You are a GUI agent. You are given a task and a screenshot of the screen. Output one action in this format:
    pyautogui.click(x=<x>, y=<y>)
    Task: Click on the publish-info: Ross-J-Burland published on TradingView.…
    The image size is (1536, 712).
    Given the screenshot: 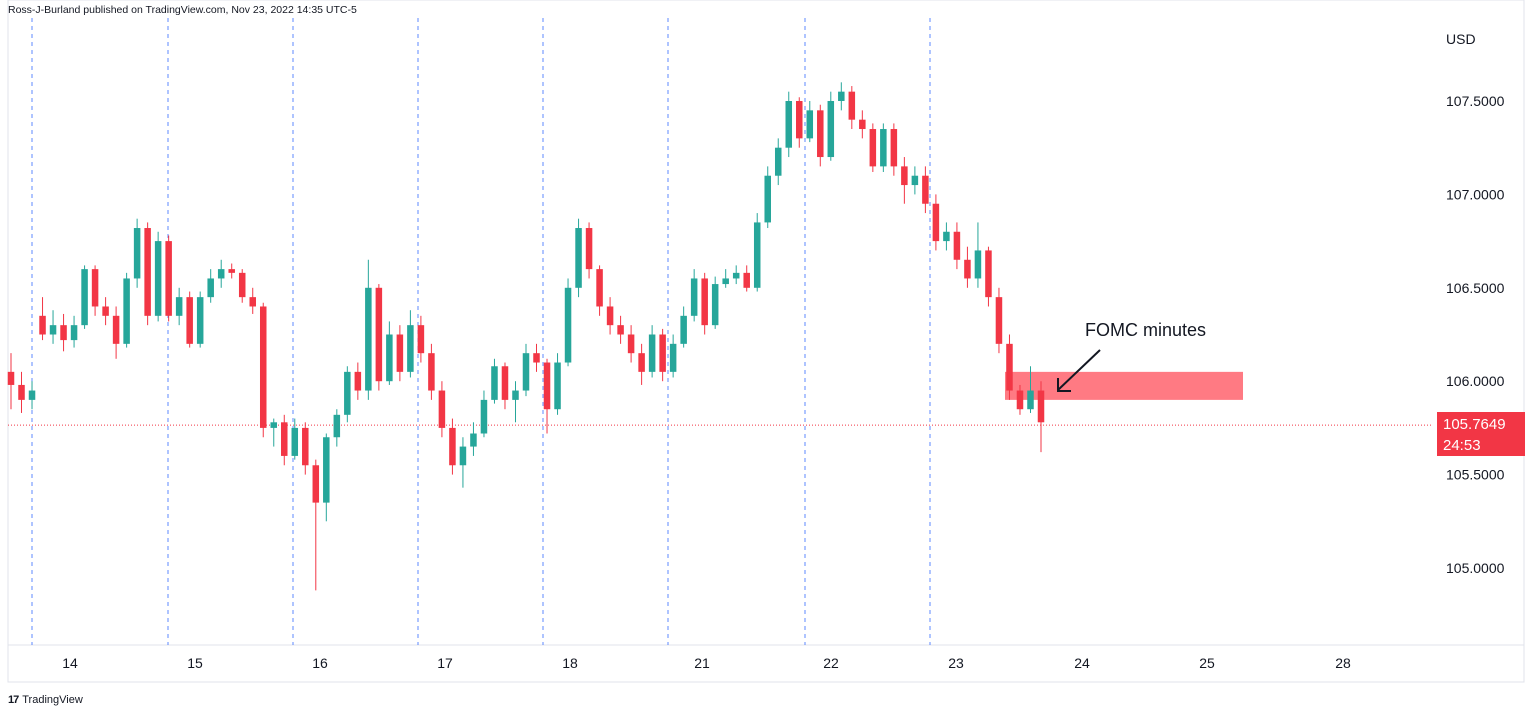 What is the action you would take?
    pyautogui.click(x=182, y=10)
    